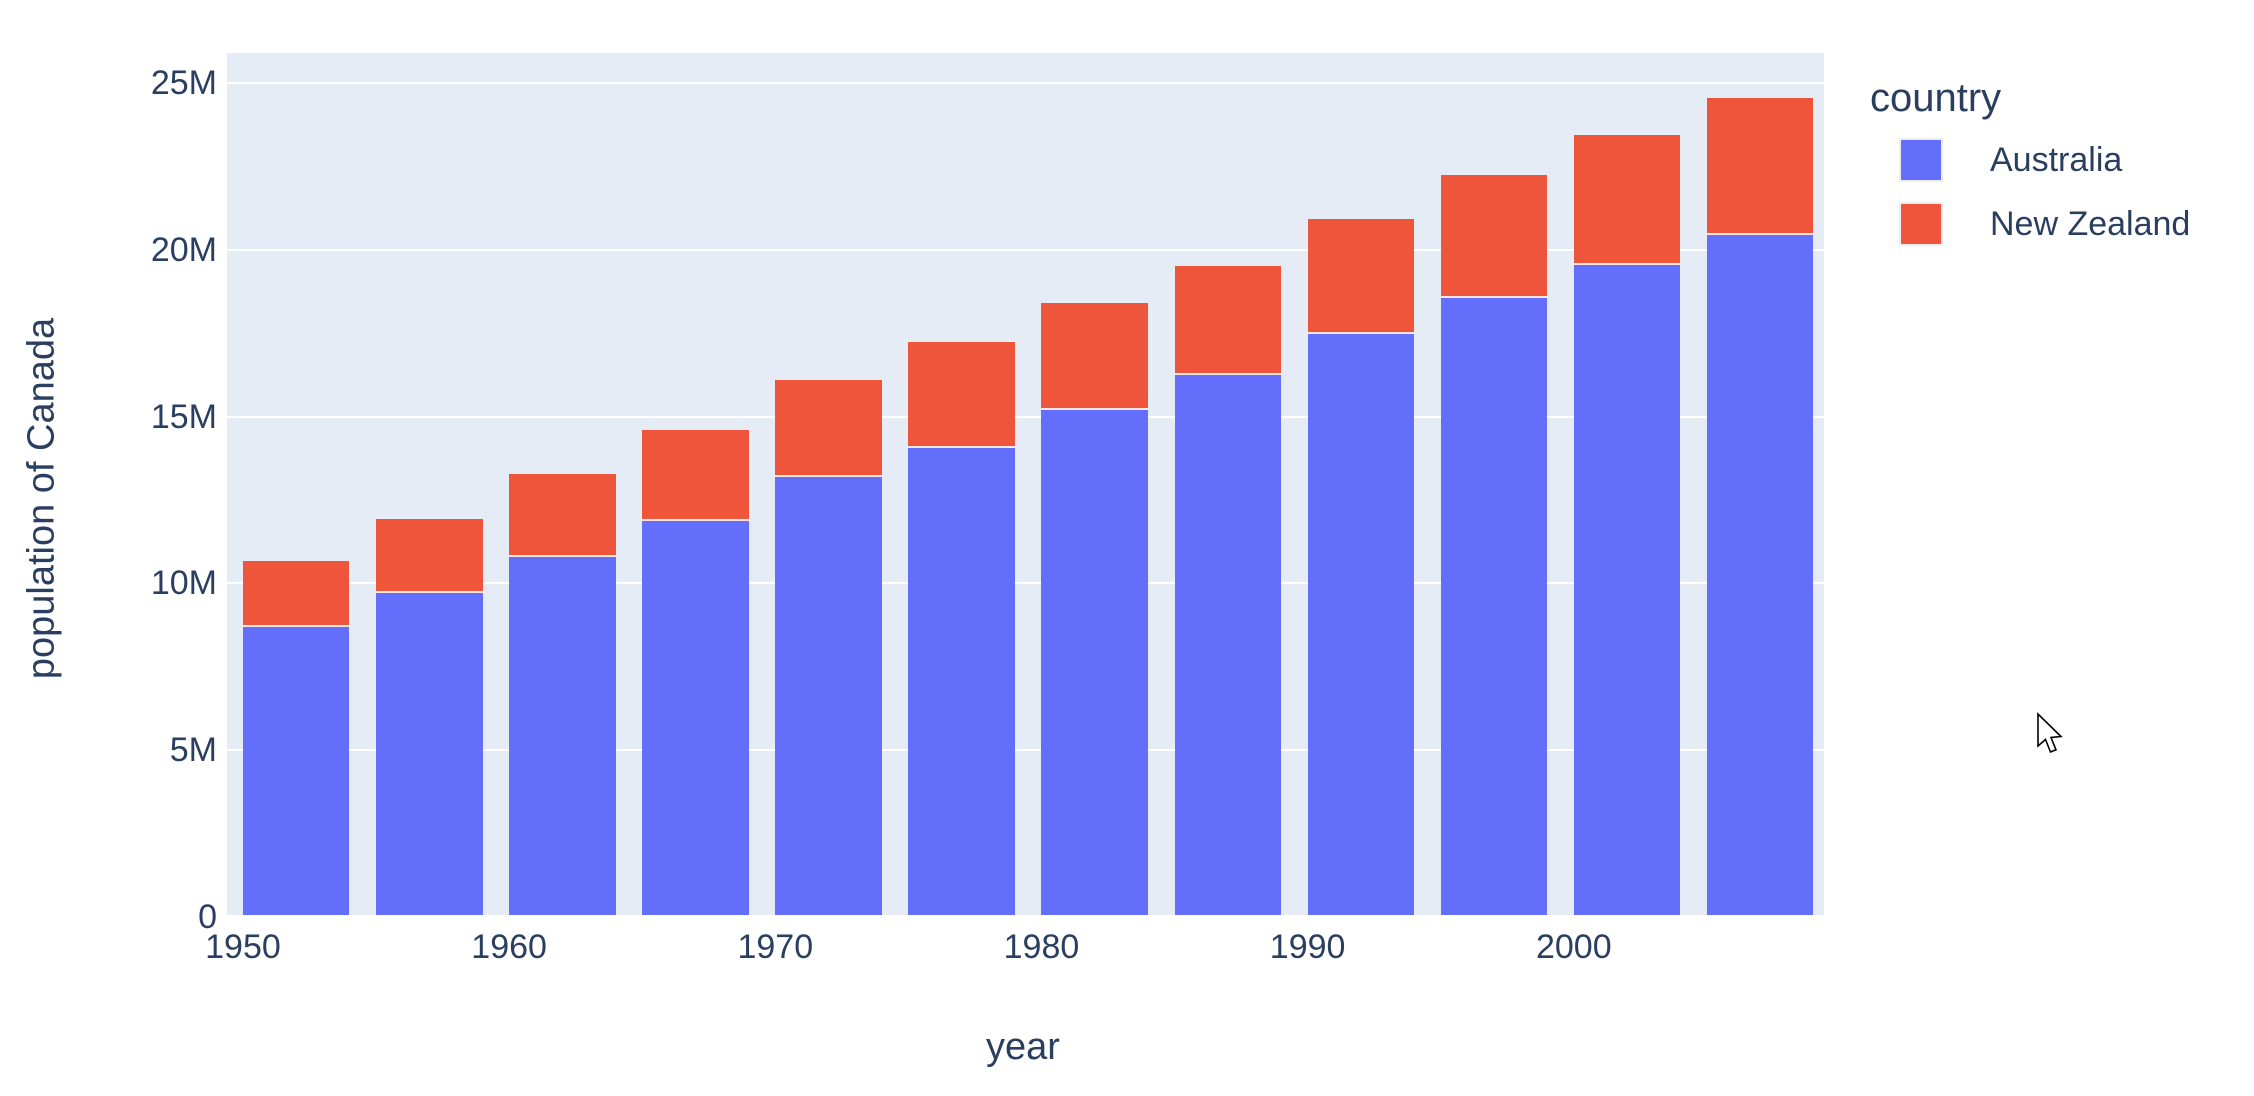 Image resolution: width=2254 pixels, height=1096 pixels. Describe the element at coordinates (1921, 160) in the screenshot. I see `legend-swatch-australia` at that location.